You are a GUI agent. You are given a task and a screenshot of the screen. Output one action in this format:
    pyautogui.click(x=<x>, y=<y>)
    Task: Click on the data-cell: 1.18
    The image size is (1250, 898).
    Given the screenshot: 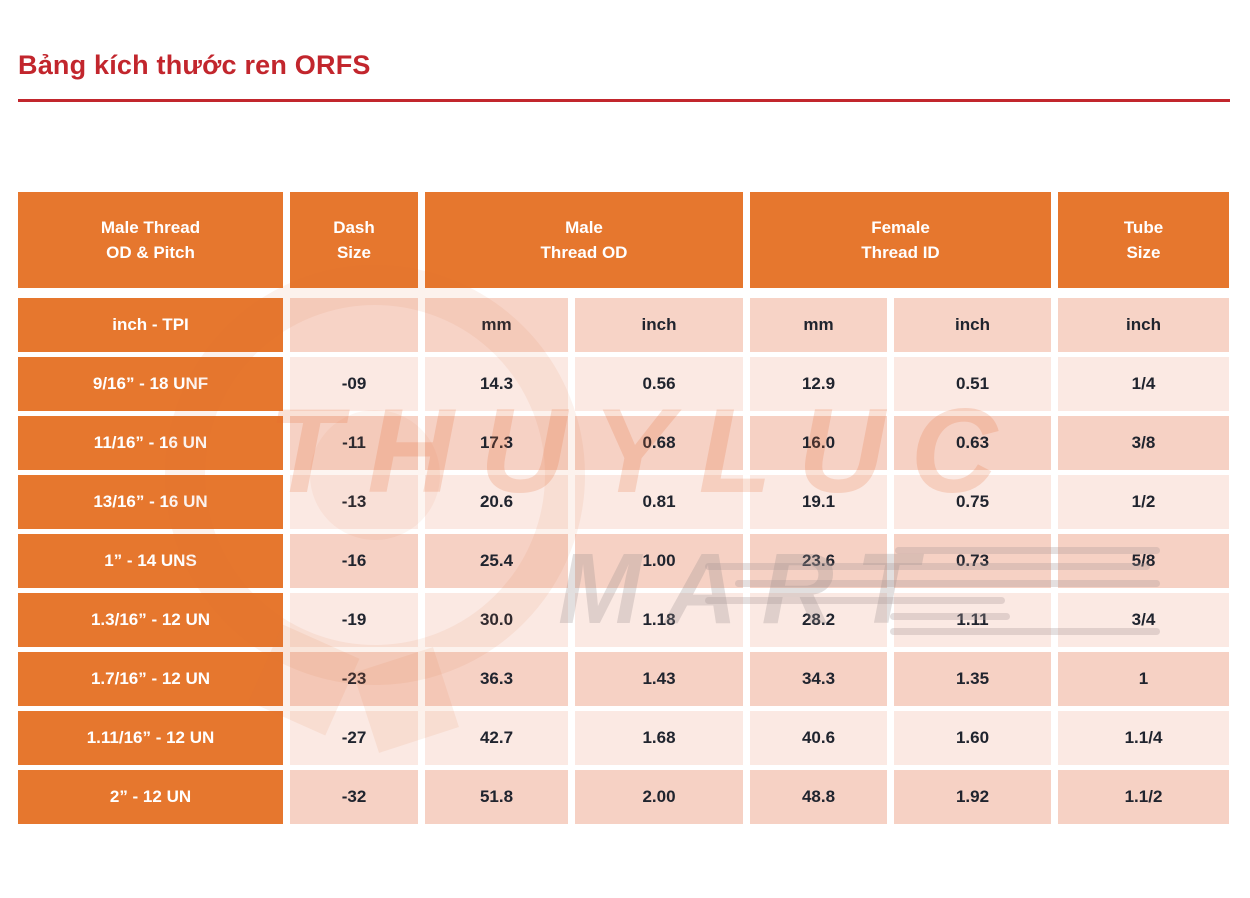 What is the action you would take?
    pyautogui.click(x=659, y=620)
    